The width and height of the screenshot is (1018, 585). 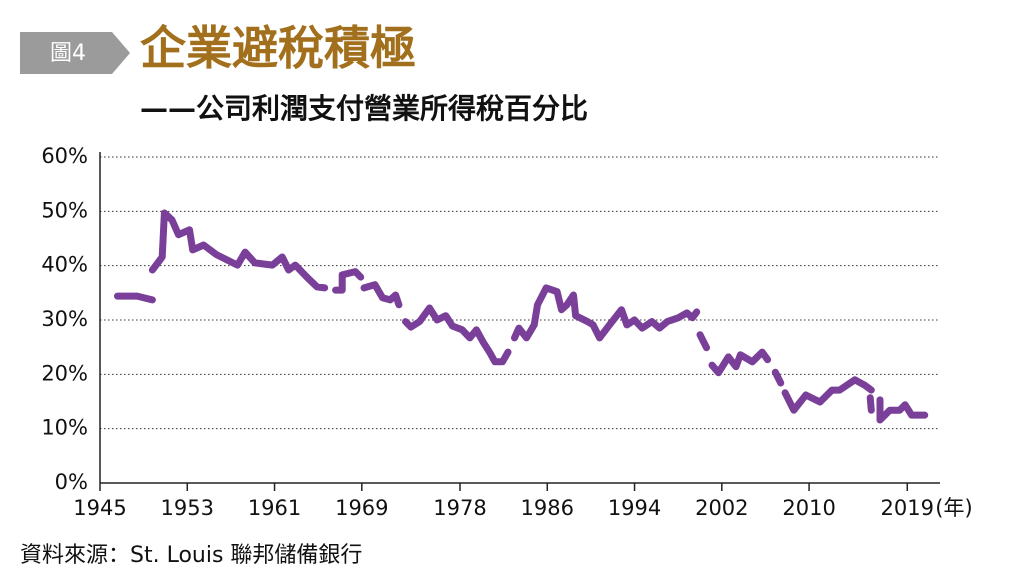 What do you see at coordinates (361, 508) in the screenshot?
I see `x-tick-label: 1969` at bounding box center [361, 508].